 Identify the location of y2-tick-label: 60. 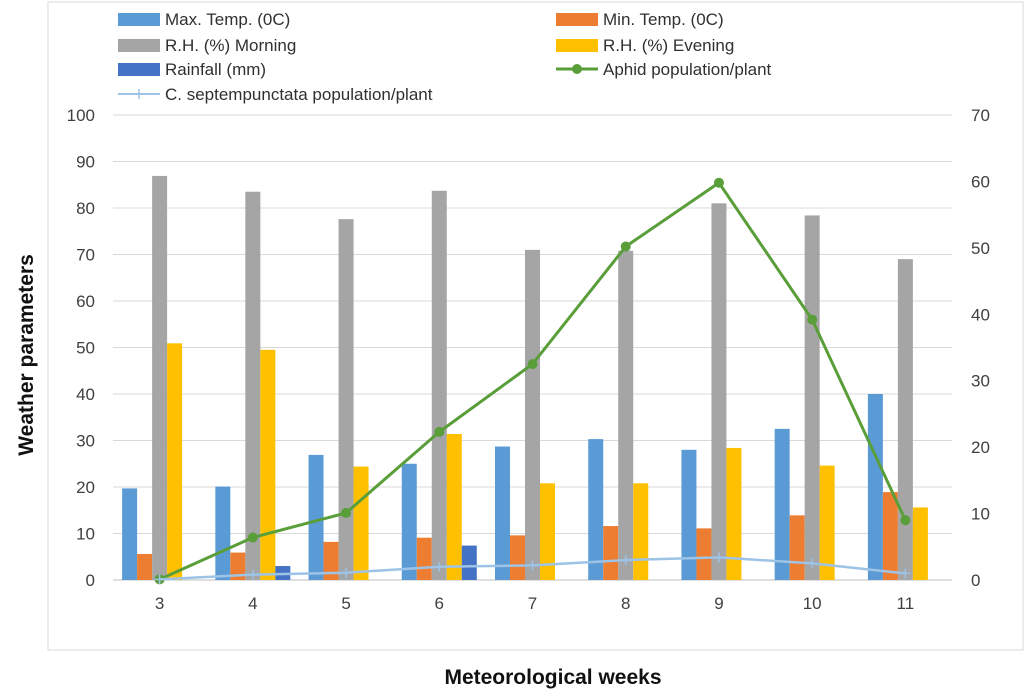
(980, 181).